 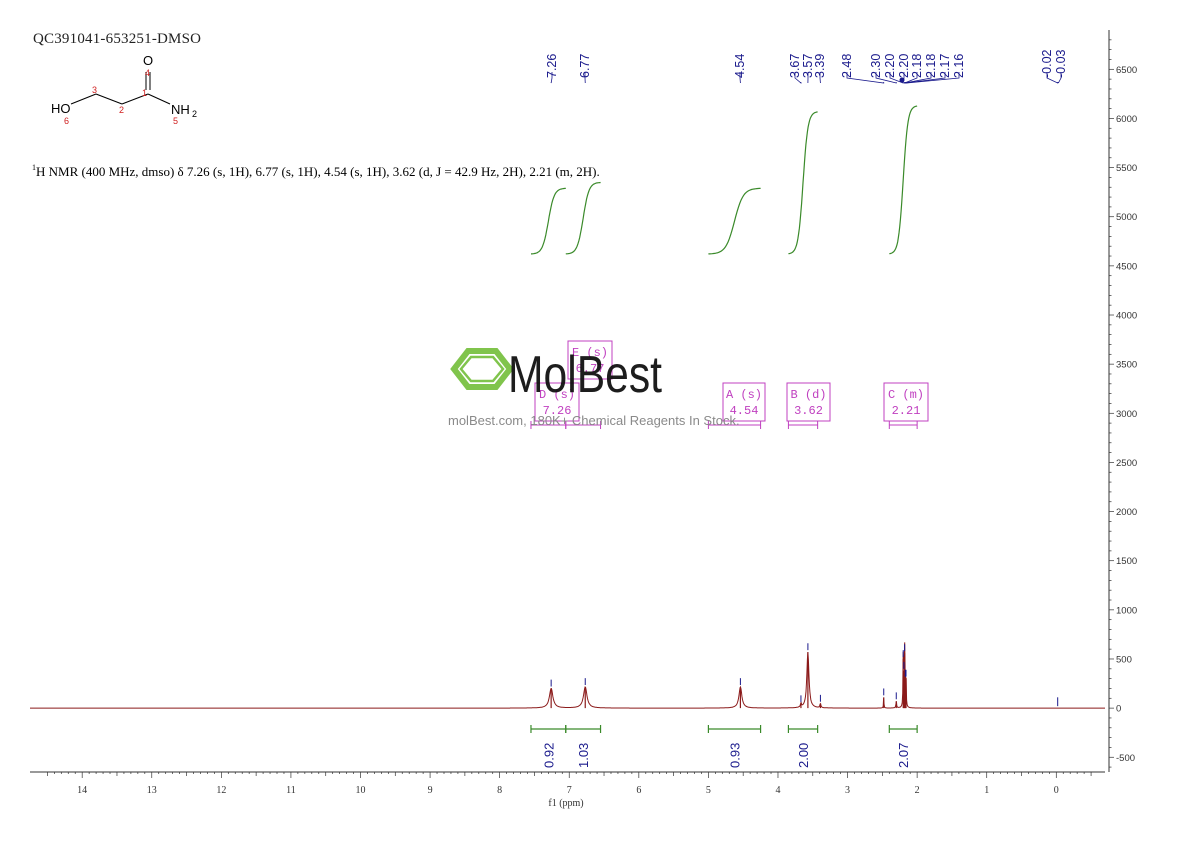 What do you see at coordinates (804, 675) in the screenshot?
I see `peak-markers` at bounding box center [804, 675].